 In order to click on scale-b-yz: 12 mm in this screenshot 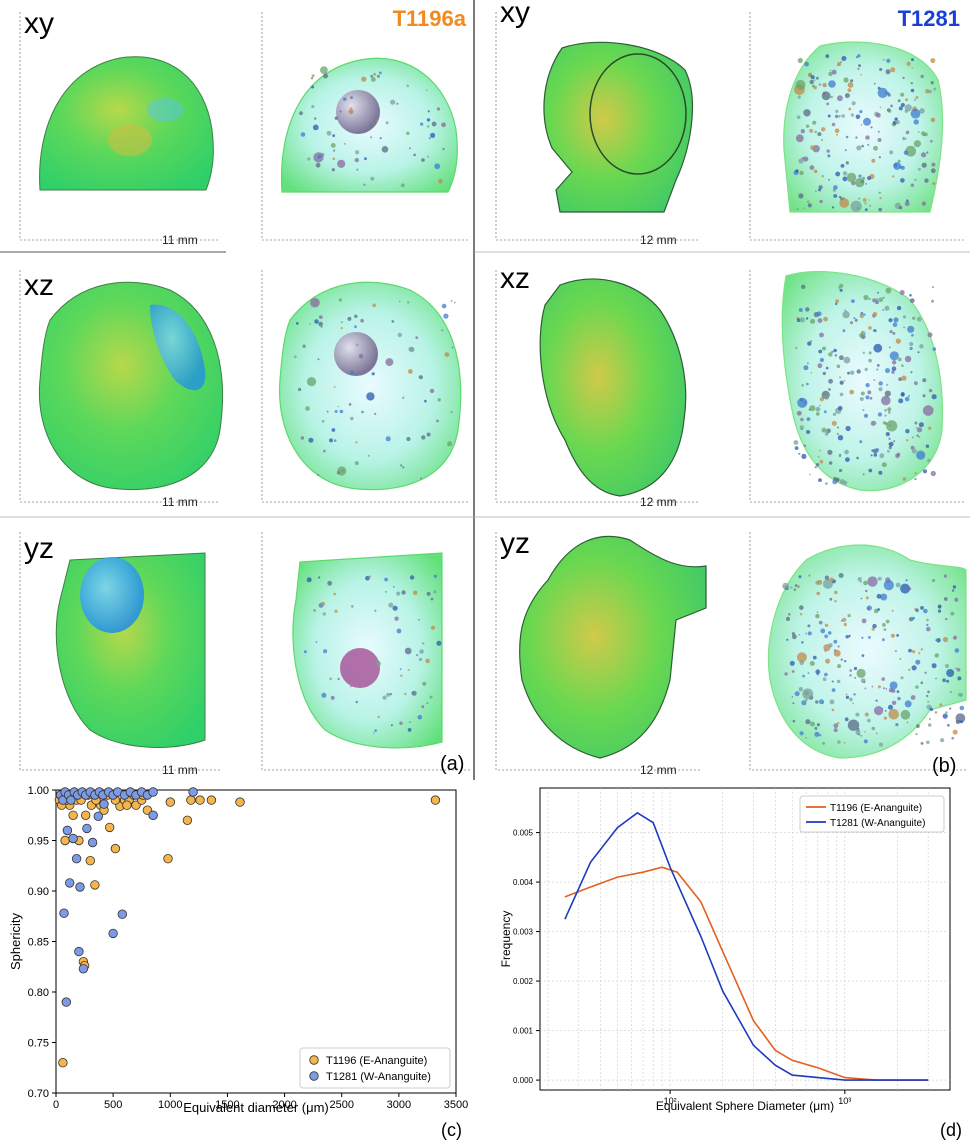, I will do `click(658, 770)`.